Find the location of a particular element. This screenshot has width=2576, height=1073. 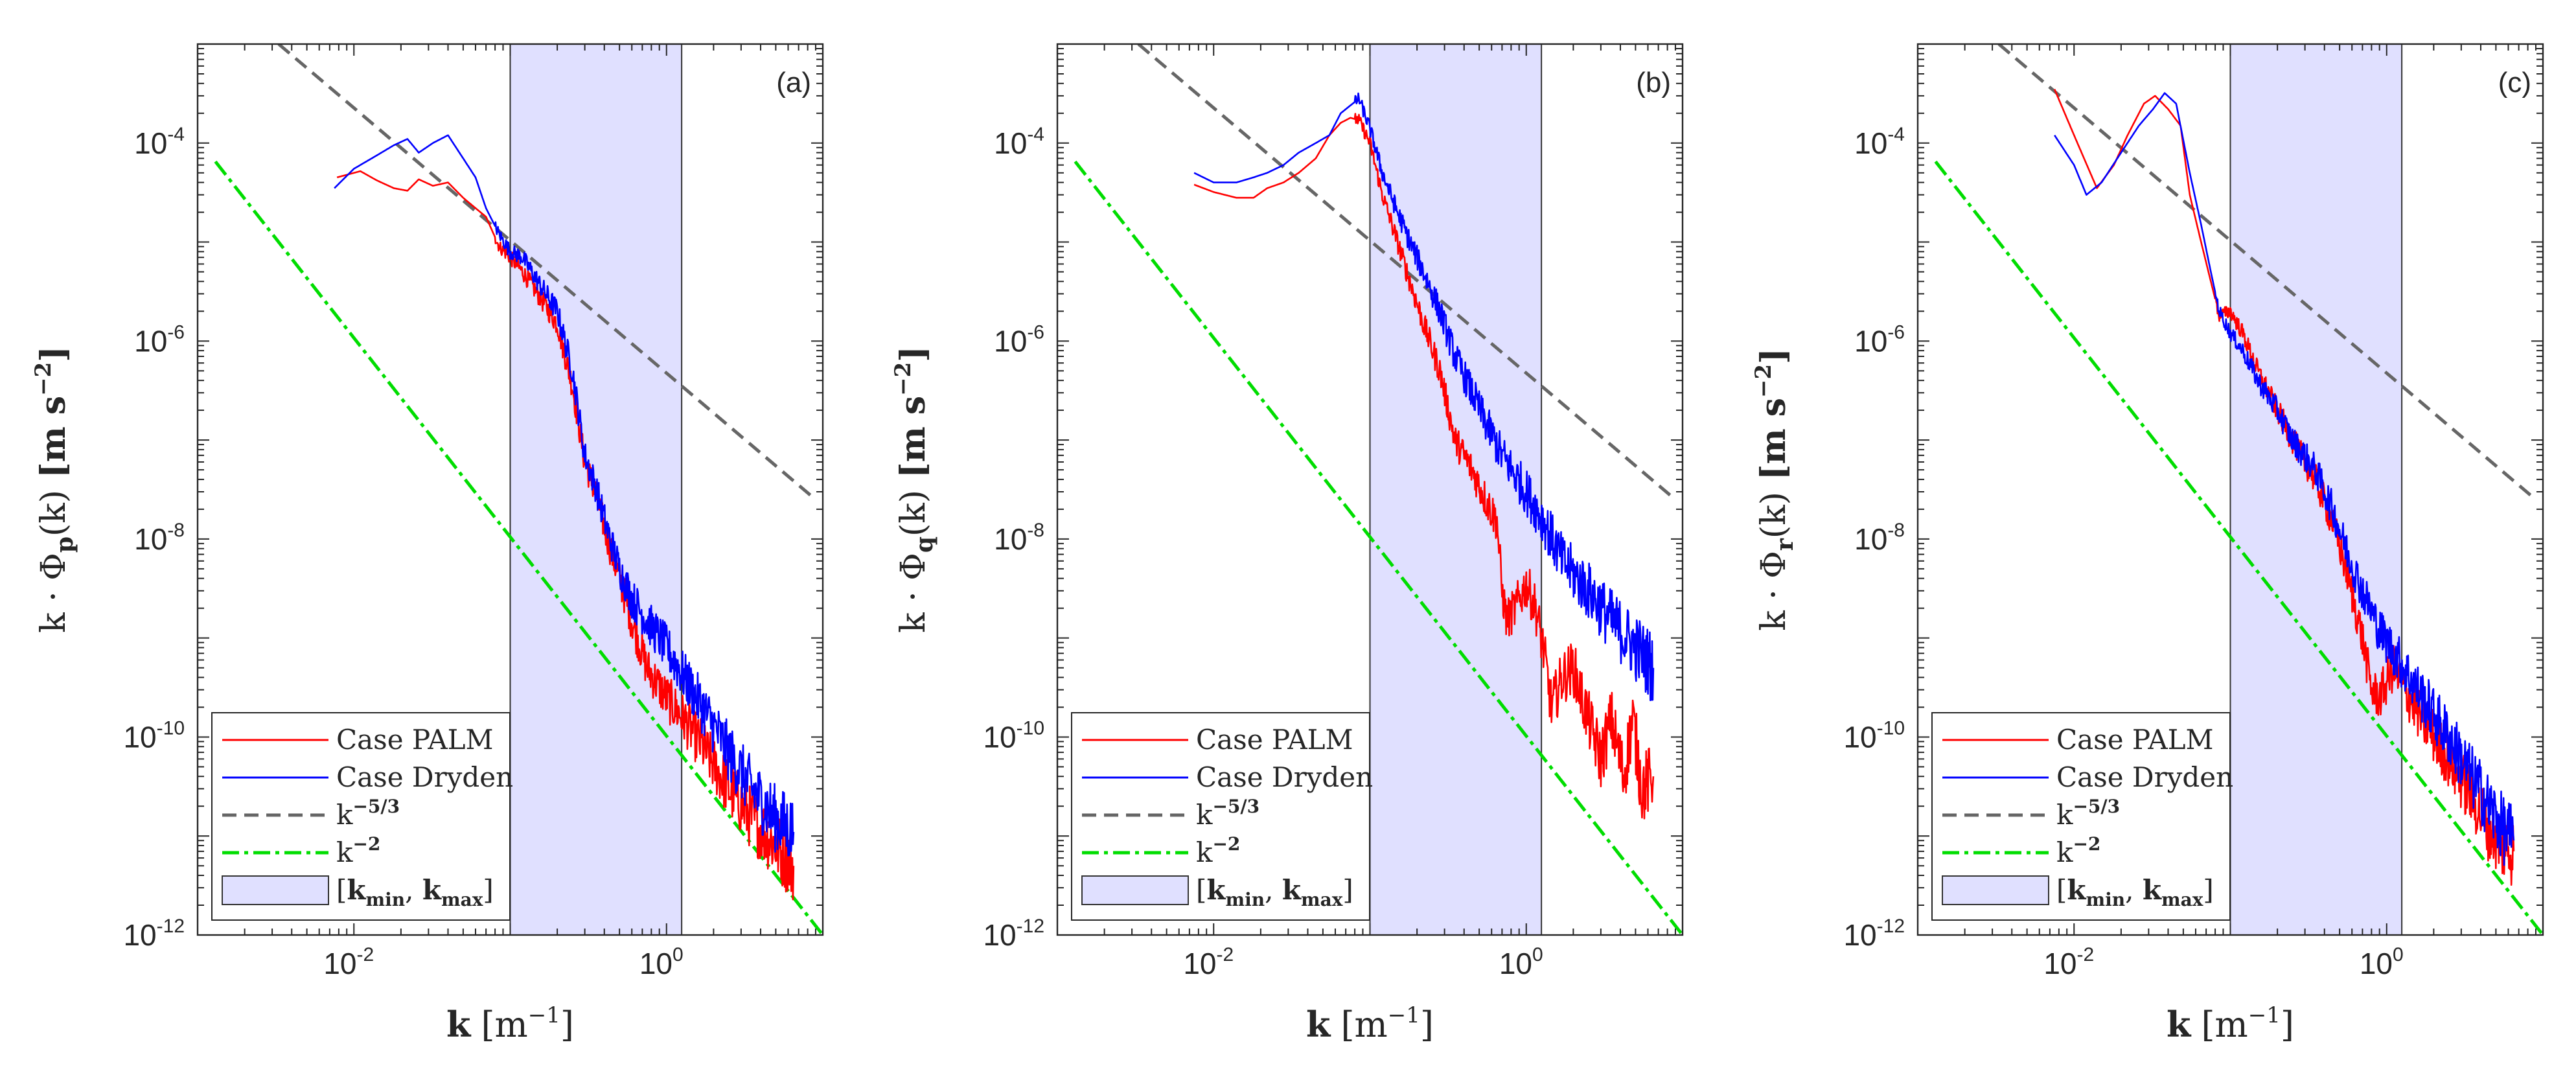

legend-swatch-band is located at coordinates (275, 890).